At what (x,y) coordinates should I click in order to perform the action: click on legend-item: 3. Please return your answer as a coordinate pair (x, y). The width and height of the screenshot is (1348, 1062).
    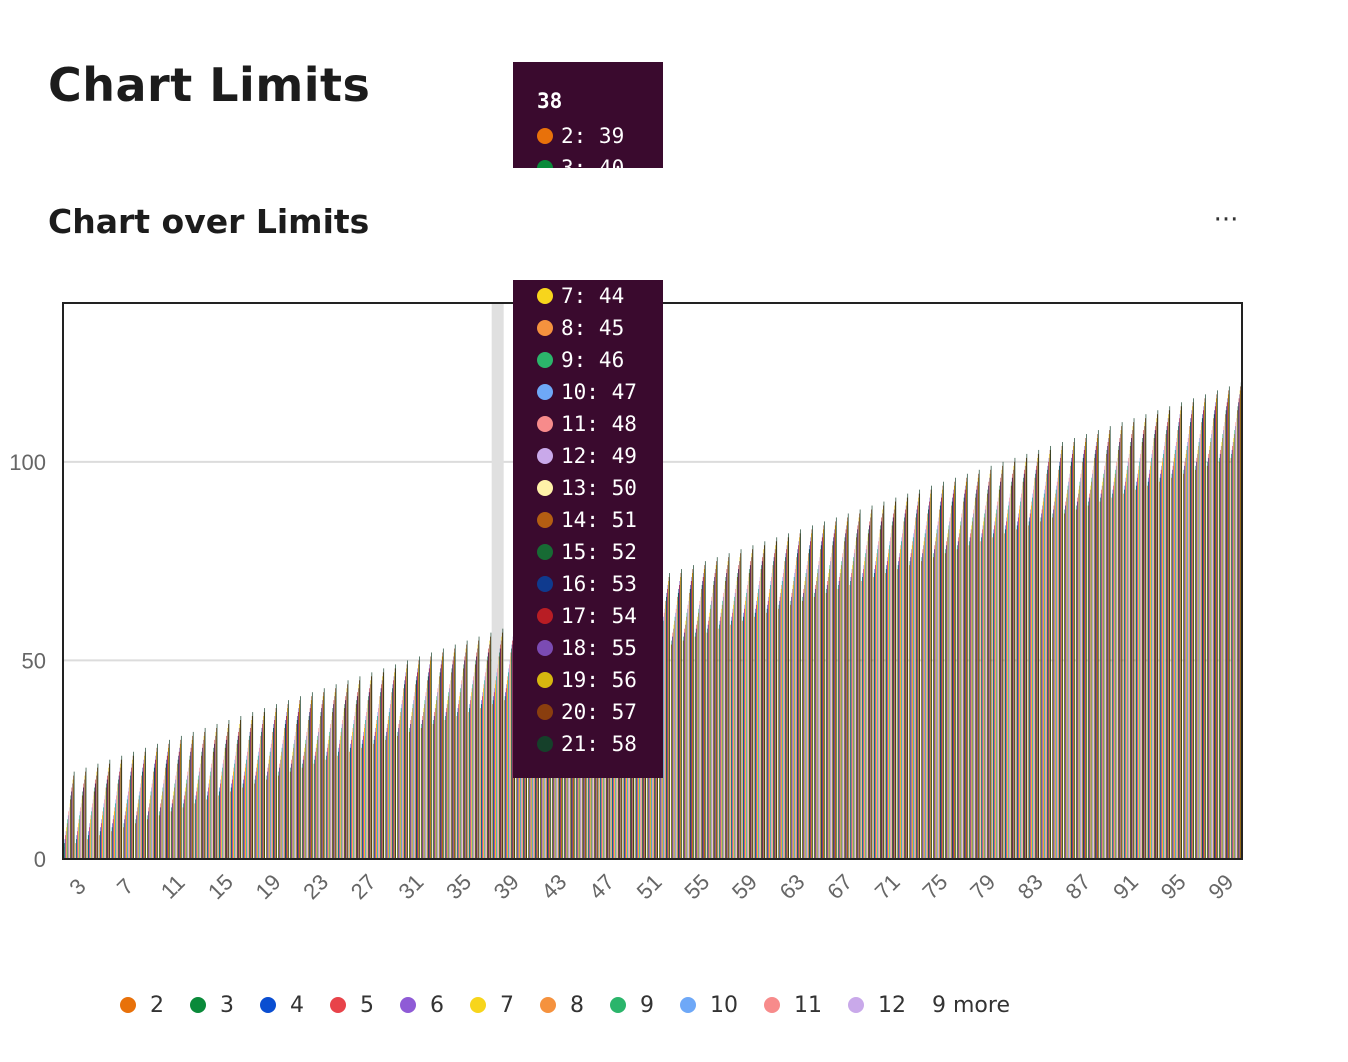
    Looking at the image, I should click on (212, 1005).